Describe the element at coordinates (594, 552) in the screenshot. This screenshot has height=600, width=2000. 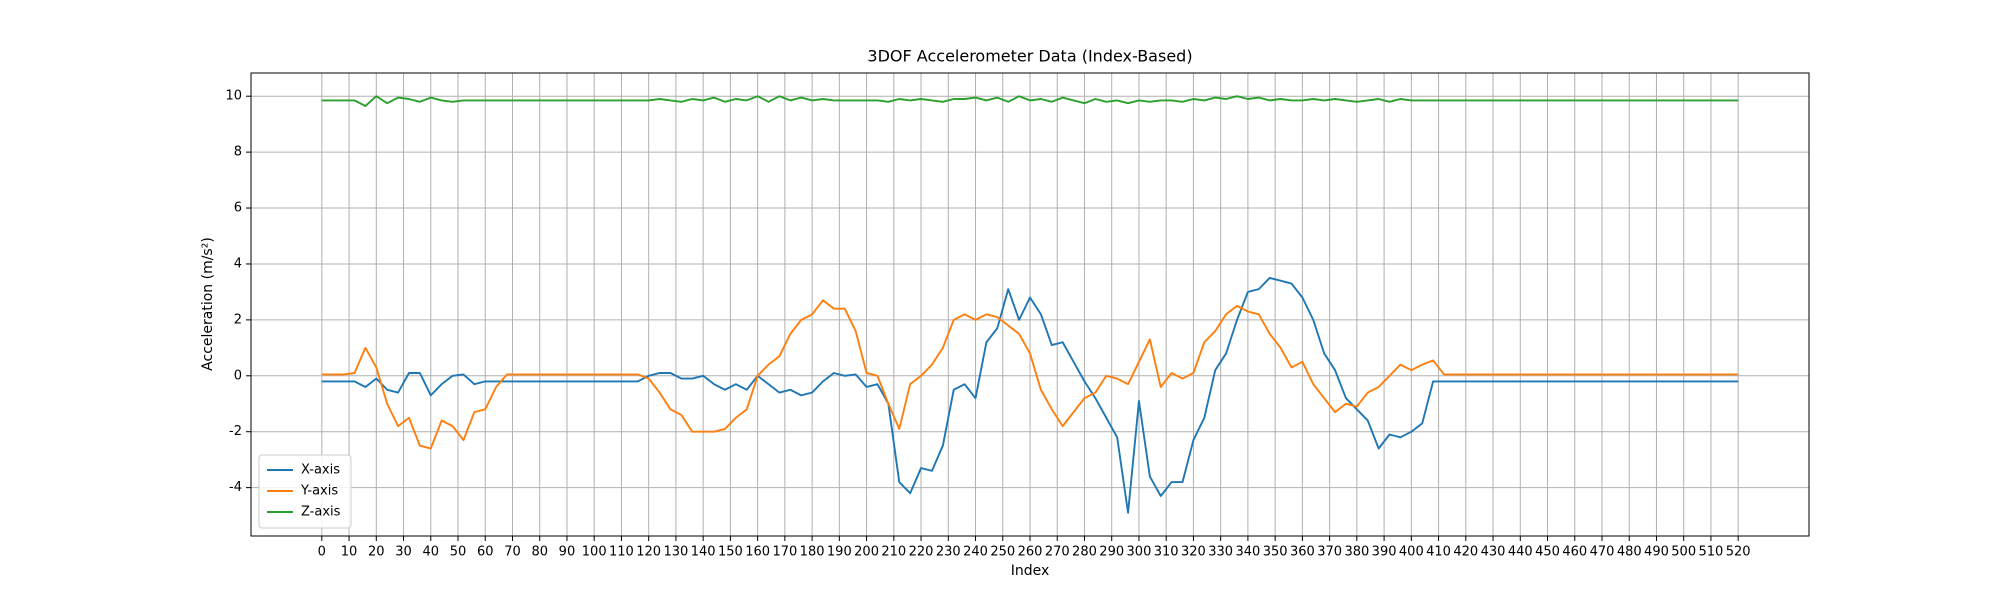
I see `x-tick-label: 100` at that location.